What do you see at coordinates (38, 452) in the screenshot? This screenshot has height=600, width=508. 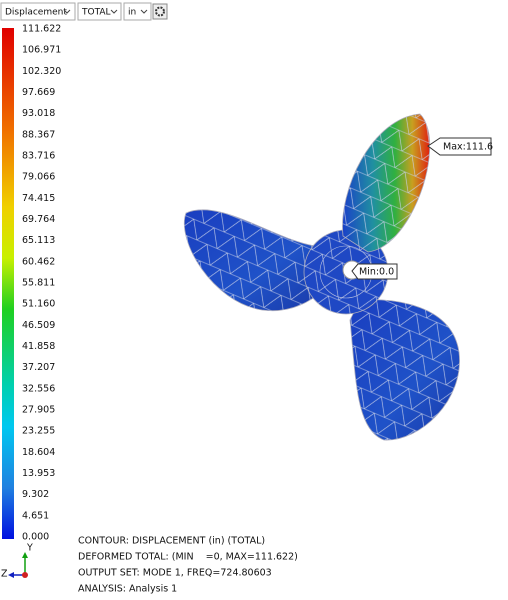 I see `legend-label: 18.604` at bounding box center [38, 452].